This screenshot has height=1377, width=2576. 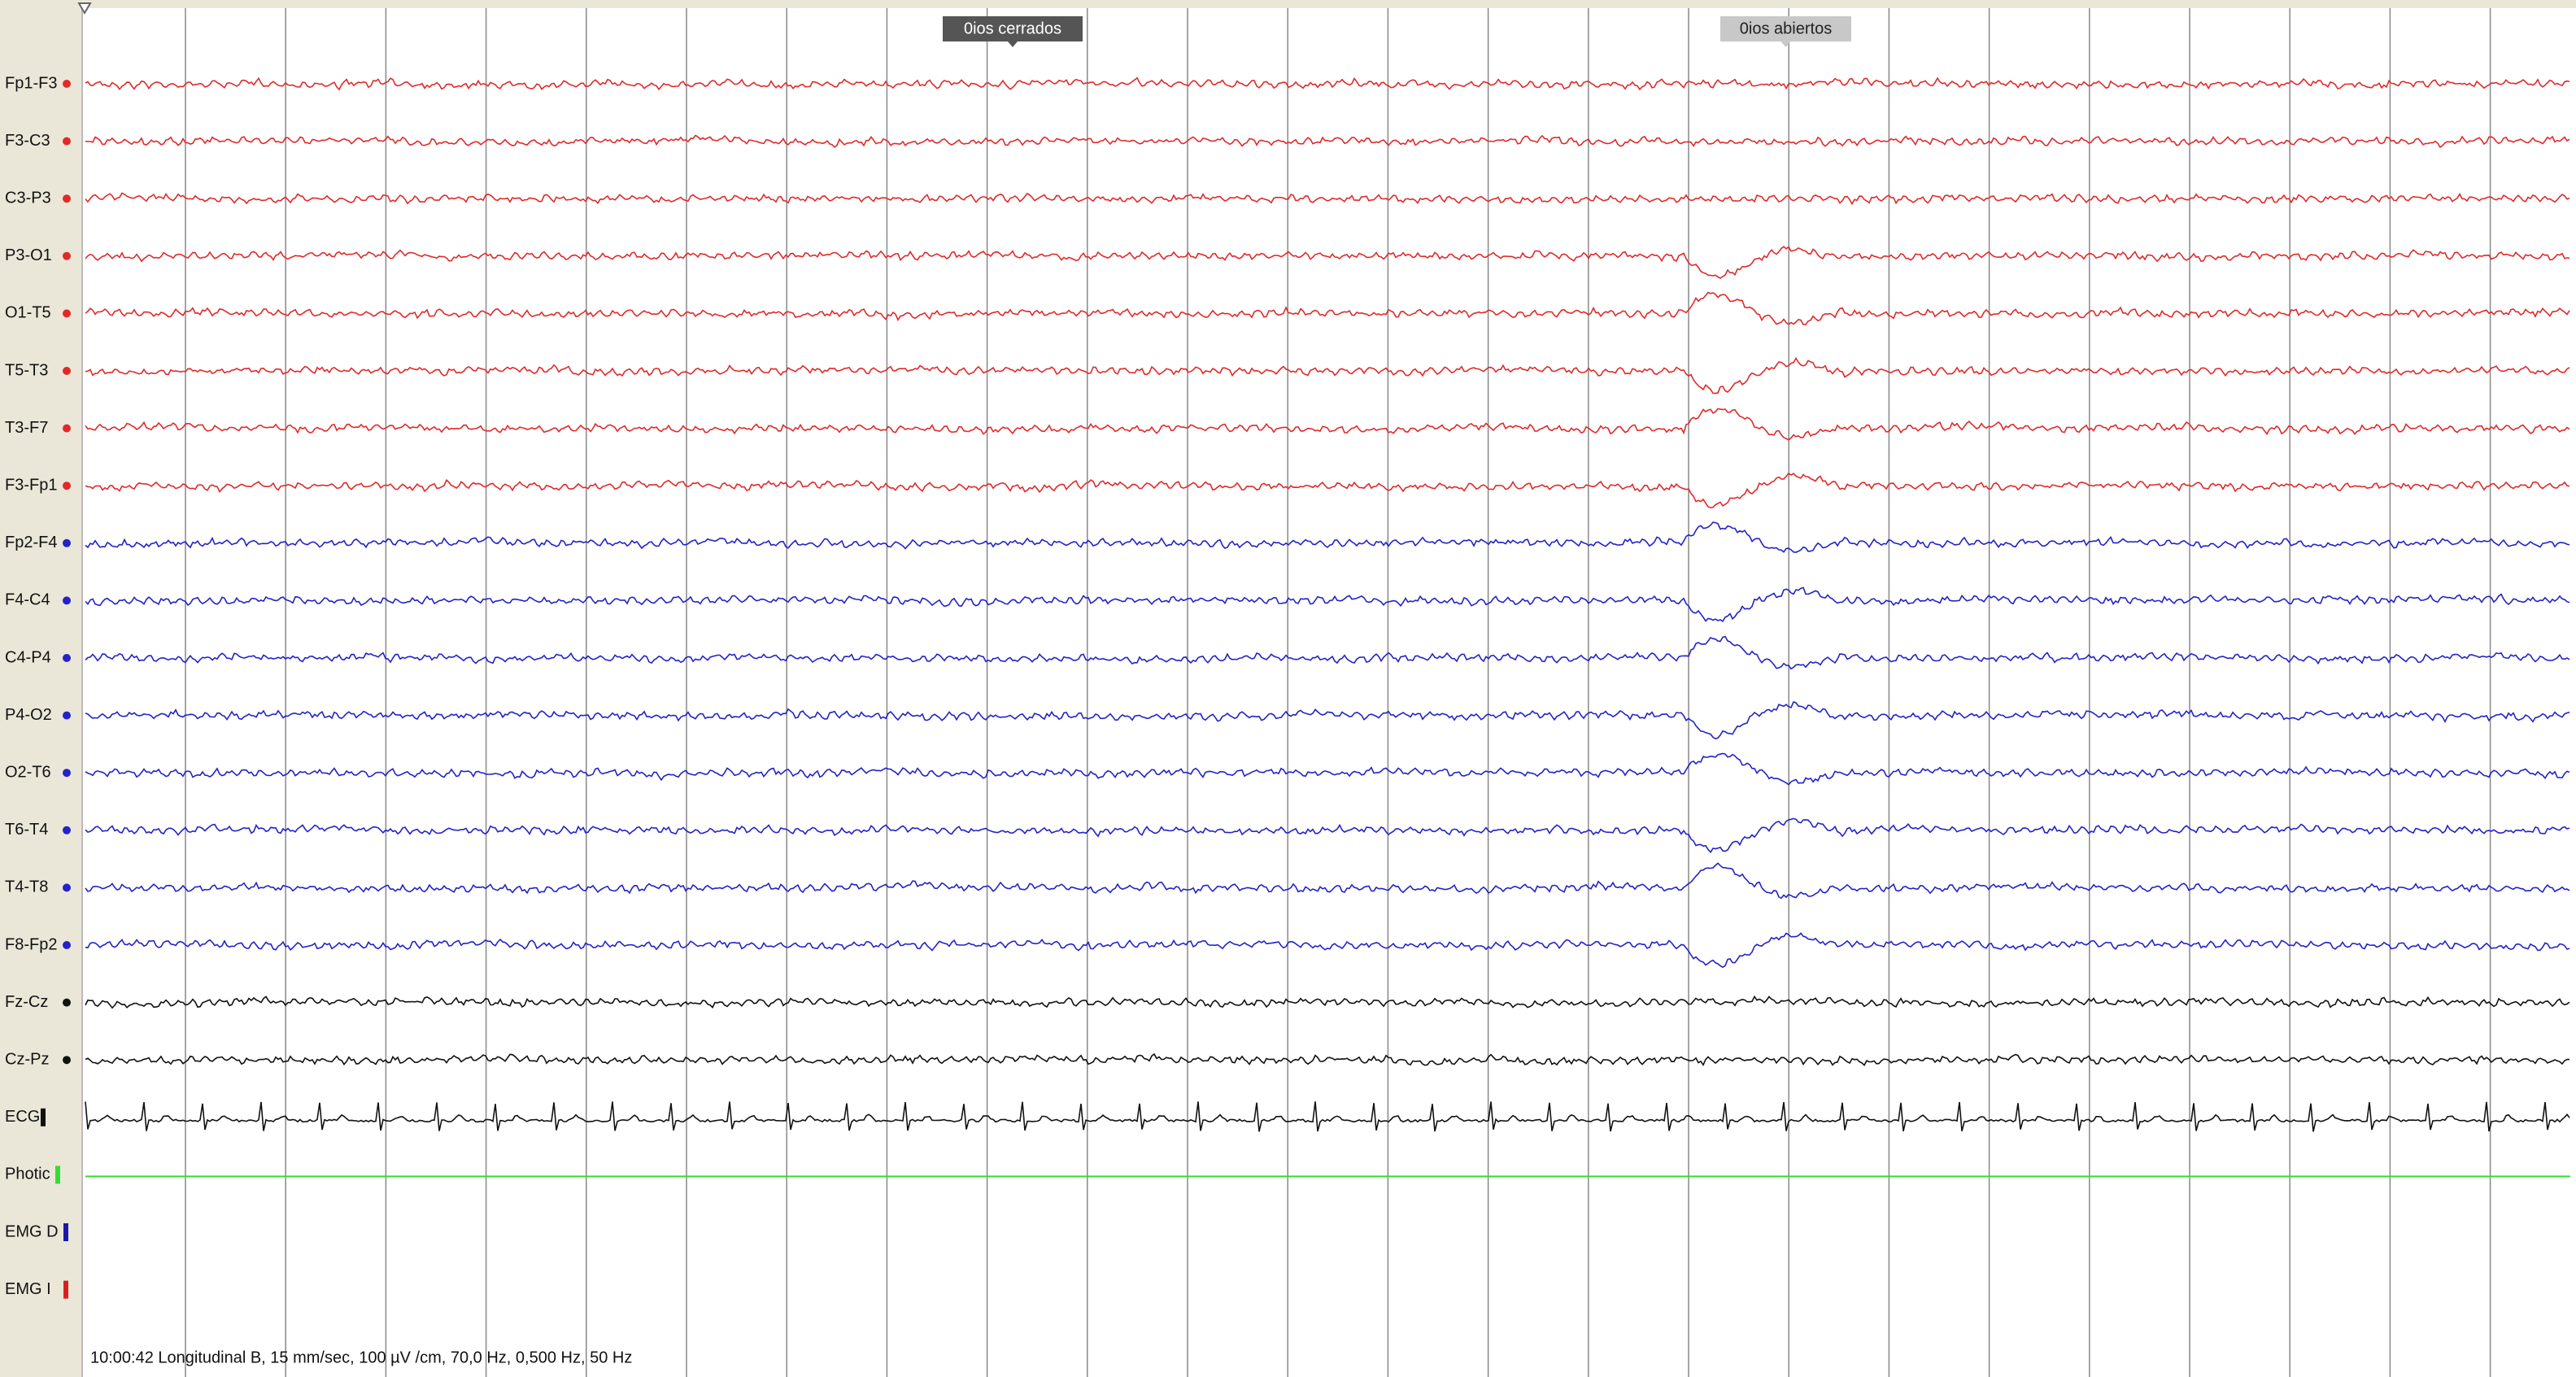 I want to click on label-panel, so click(x=41, y=688).